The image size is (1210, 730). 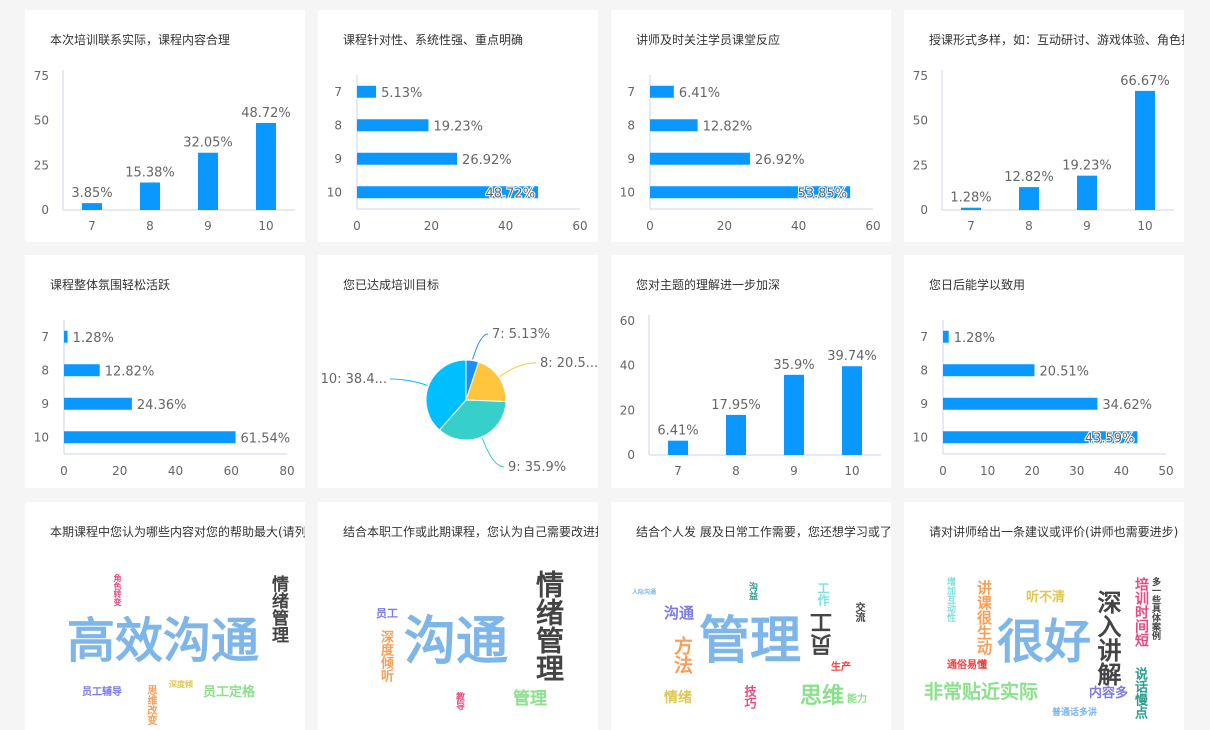 What do you see at coordinates (981, 692) in the screenshot?
I see `word: 非常贴近实际` at bounding box center [981, 692].